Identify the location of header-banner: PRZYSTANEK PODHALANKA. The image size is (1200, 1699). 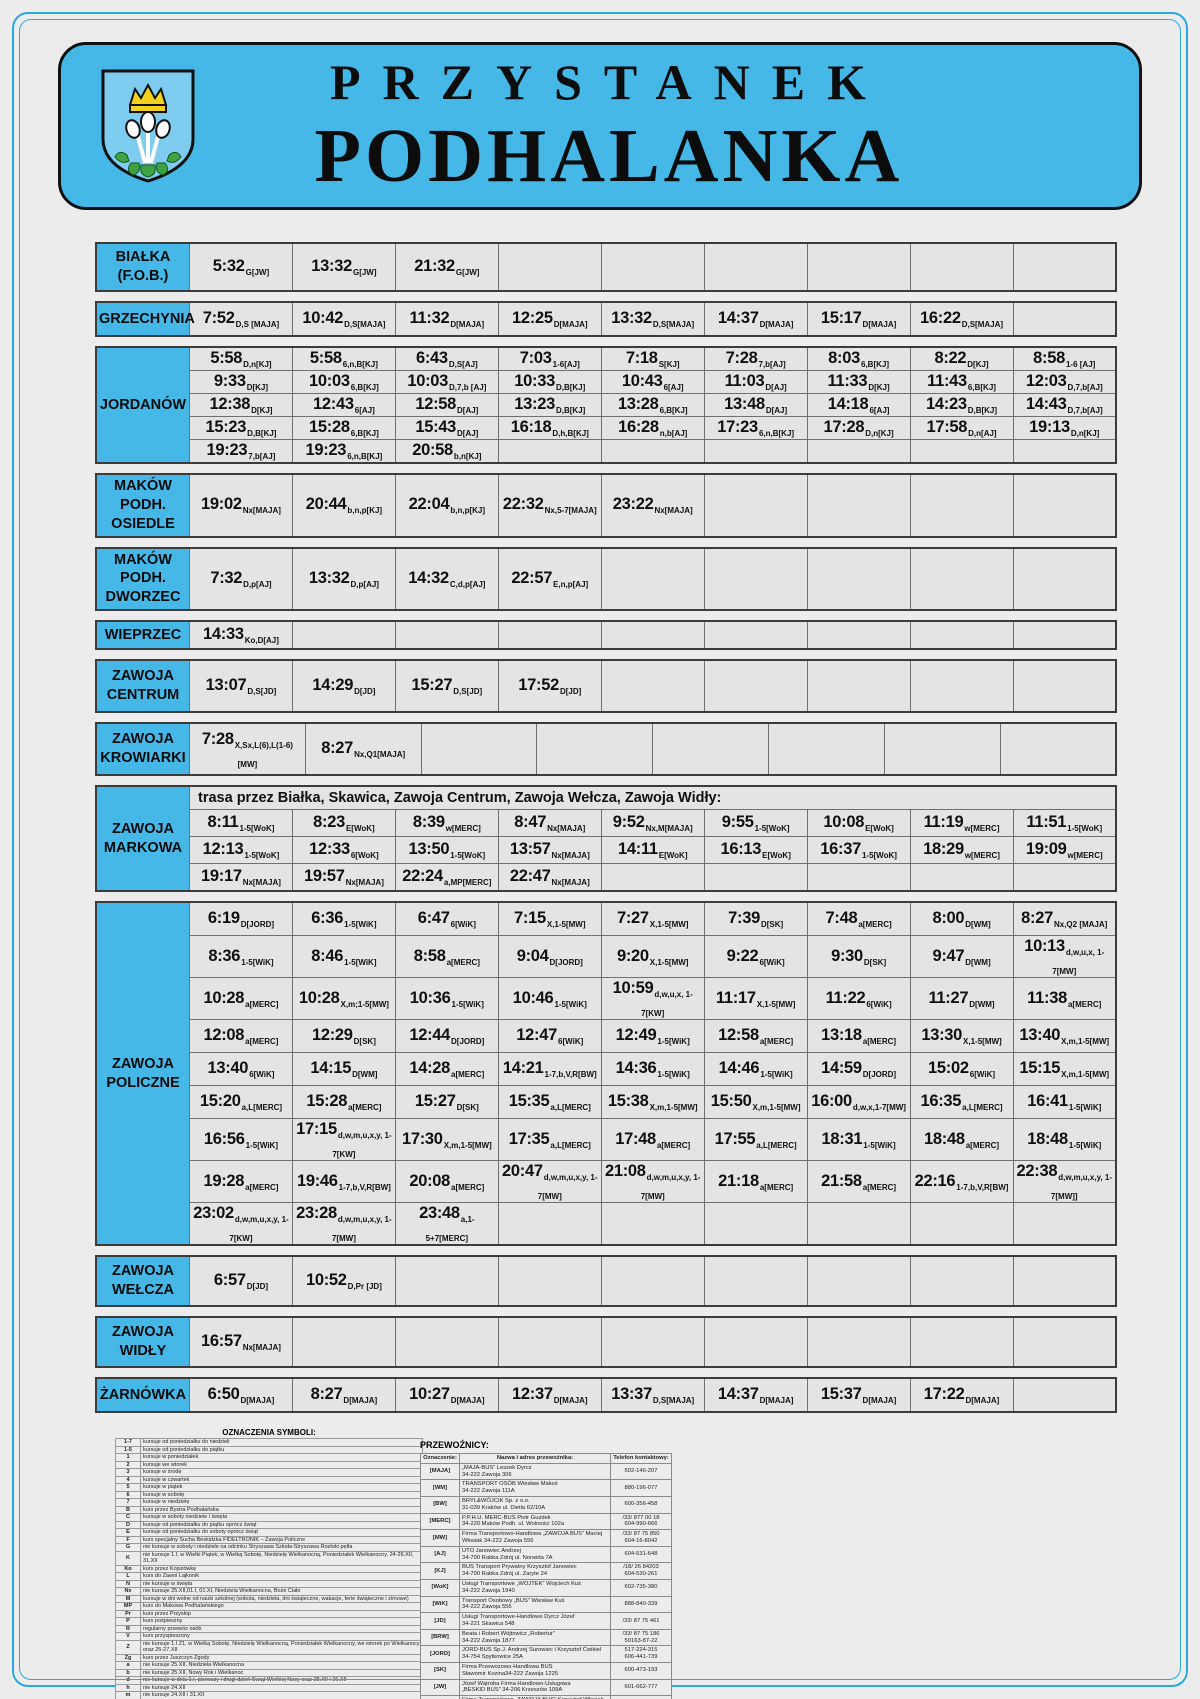
(600, 126).